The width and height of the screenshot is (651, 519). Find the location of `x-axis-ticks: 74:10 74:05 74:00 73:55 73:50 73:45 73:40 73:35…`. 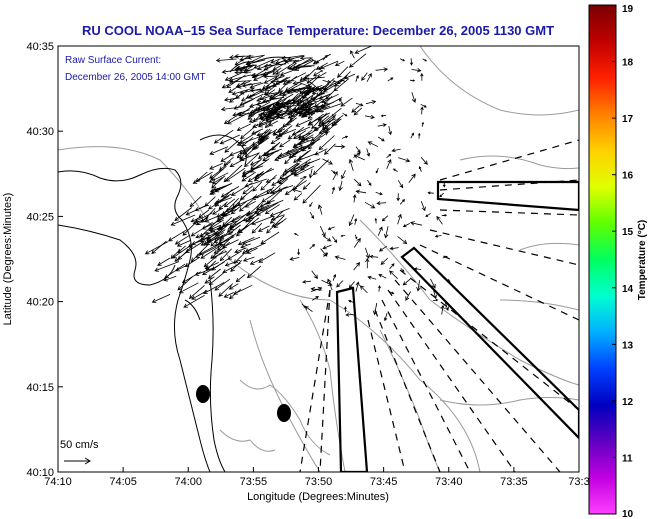

x-axis-ticks: 74:10 74:05 74:00 73:55 73:50 73:45 73:40 73:35… is located at coordinates (317, 477).